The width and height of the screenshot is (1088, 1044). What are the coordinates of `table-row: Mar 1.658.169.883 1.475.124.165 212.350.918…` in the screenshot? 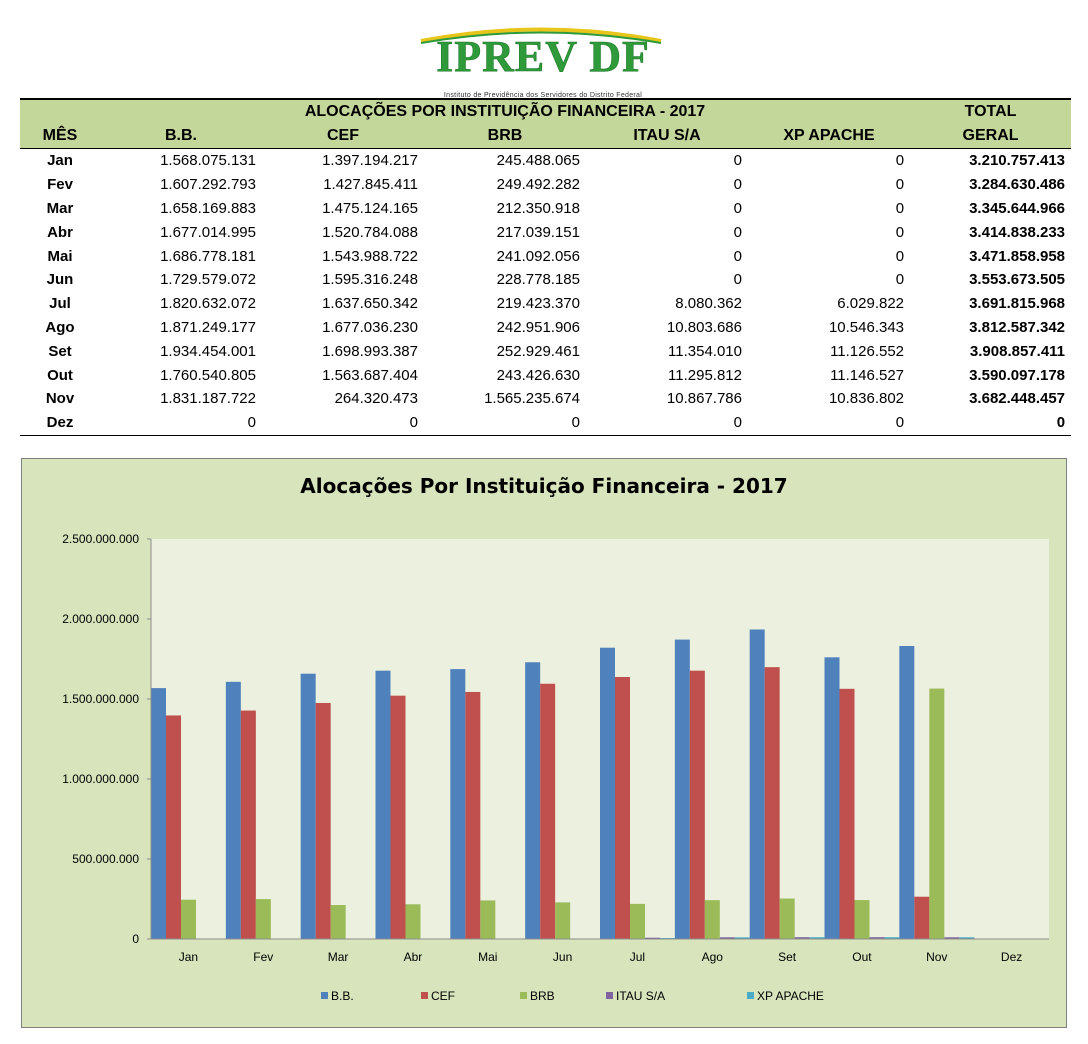 It's located at (545, 209).